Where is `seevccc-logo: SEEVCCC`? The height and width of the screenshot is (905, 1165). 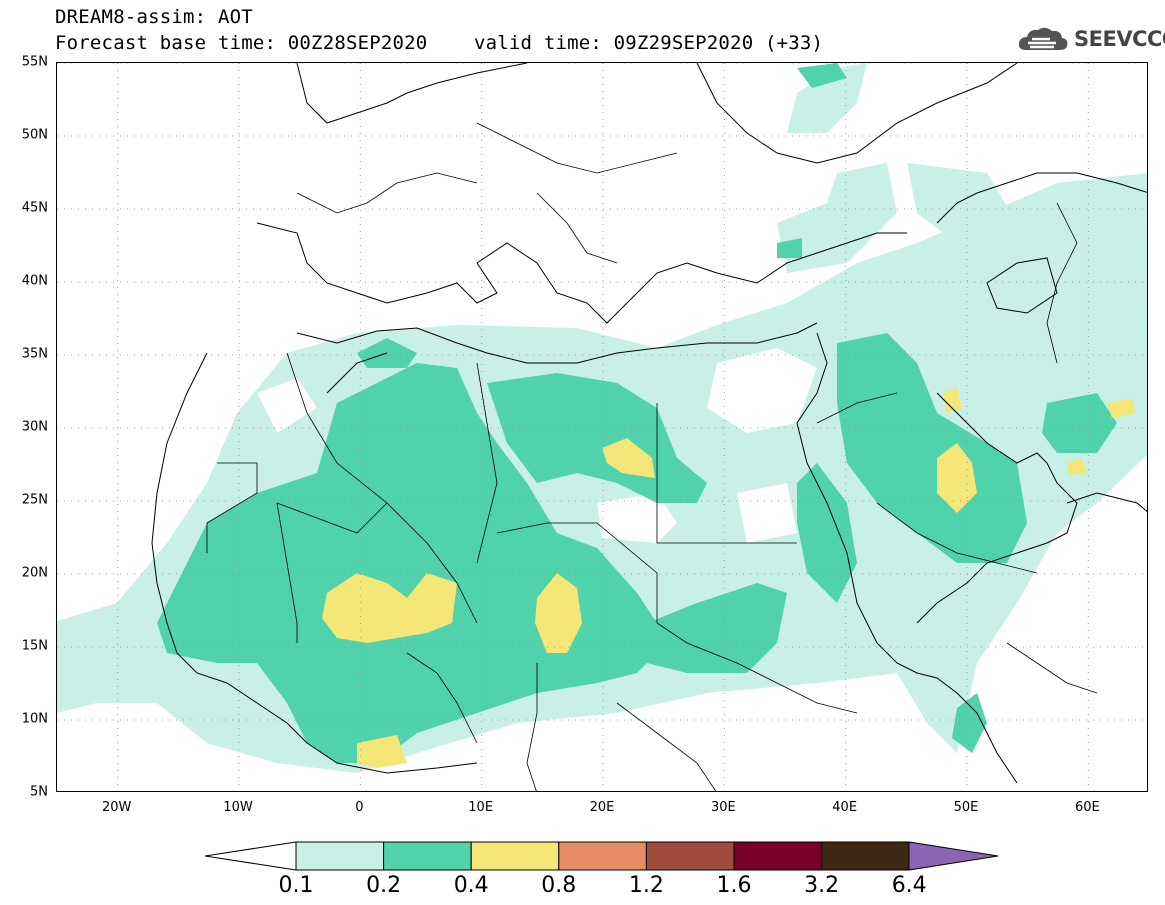
seevccc-logo: SEEVCCC is located at coordinates (1090, 39).